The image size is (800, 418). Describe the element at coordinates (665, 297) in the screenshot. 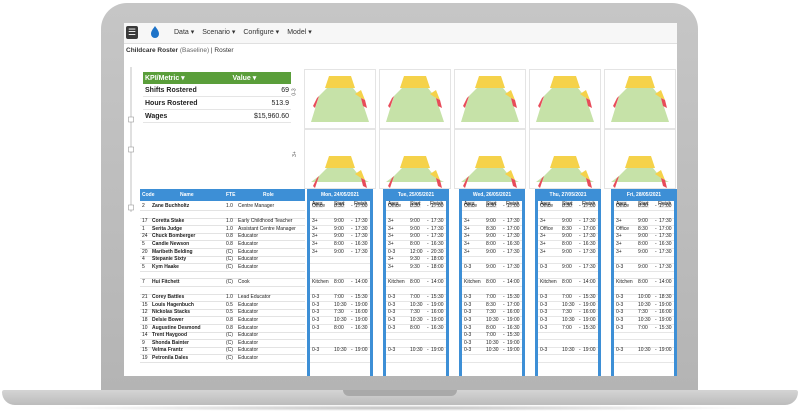

I see `shift-finish: 18:30` at that location.